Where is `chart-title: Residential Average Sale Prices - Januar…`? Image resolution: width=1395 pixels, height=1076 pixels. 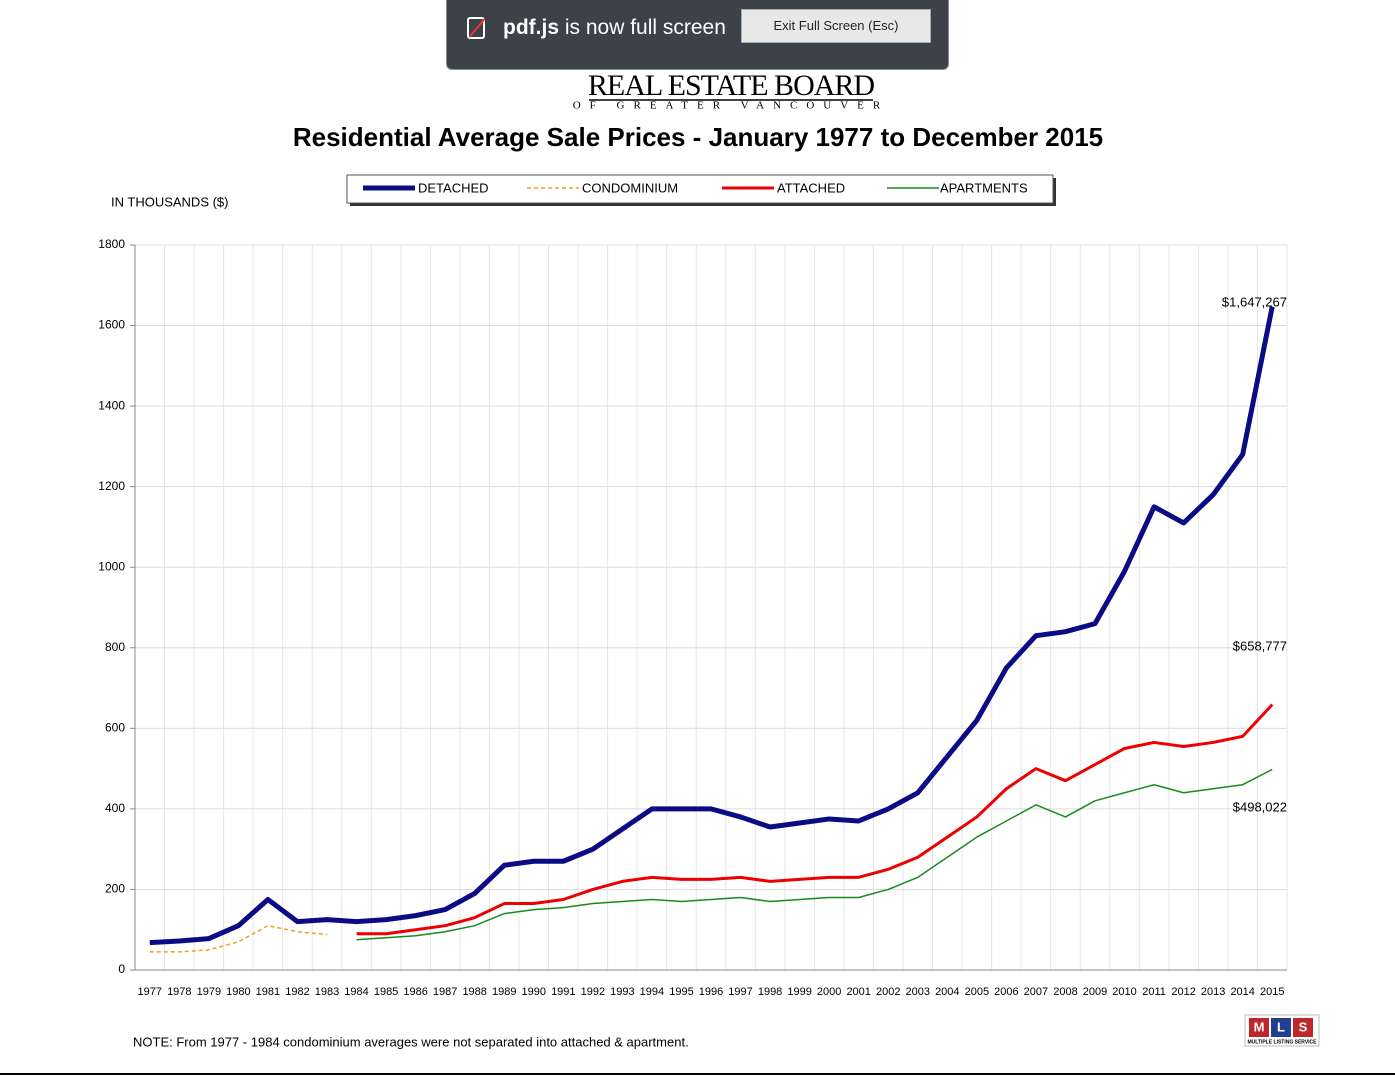
chart-title: Residential Average Sale Prices - Januar… is located at coordinates (698, 137).